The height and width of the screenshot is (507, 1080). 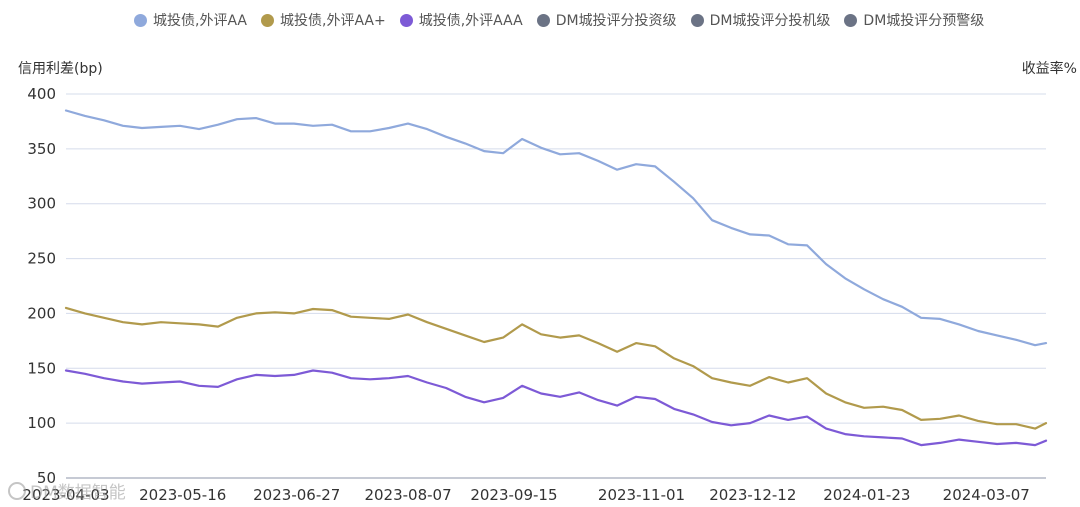 I want to click on x-tick-label: 2023-11-01, so click(x=641, y=495).